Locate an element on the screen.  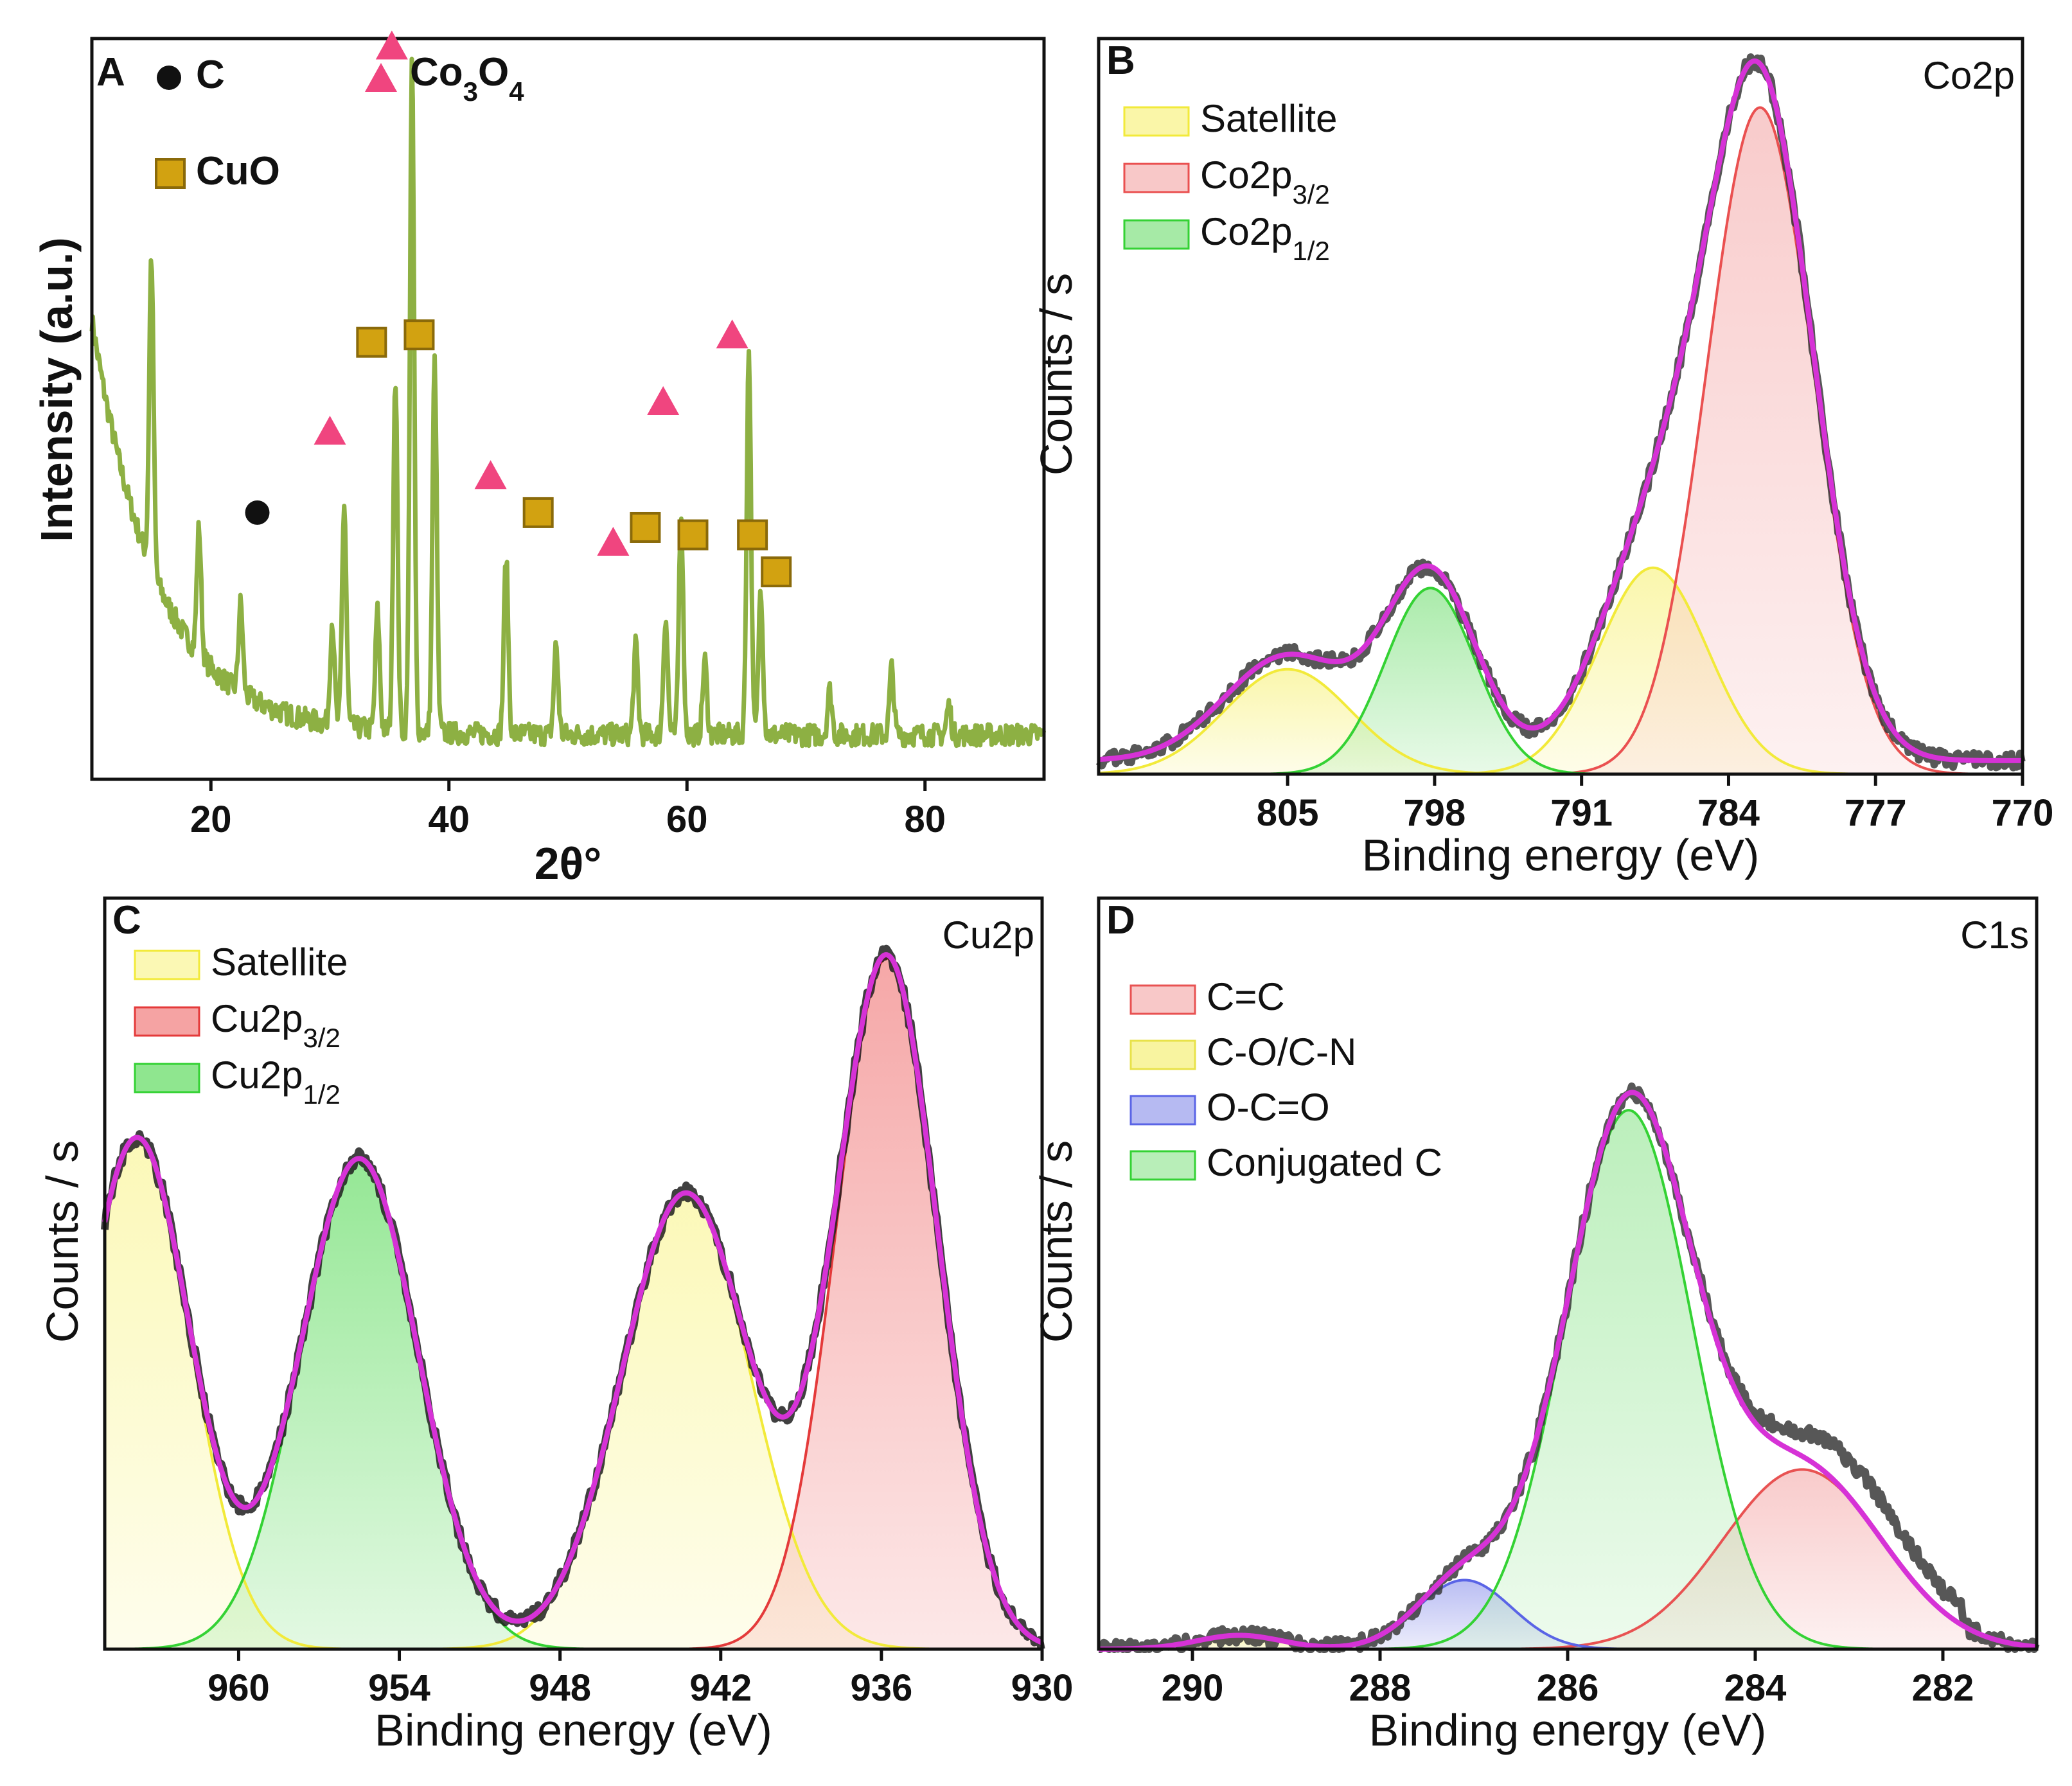
legend-label-Conjugated C: Conjugated C is located at coordinates (1324, 1162).